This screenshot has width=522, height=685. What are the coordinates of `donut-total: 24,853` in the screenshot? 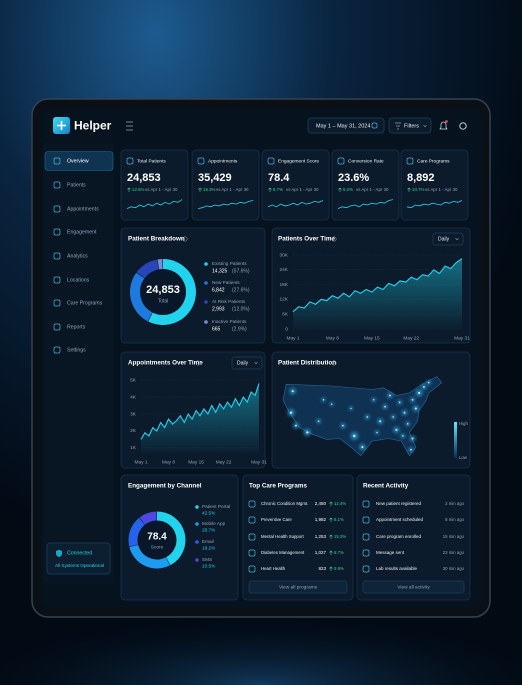 It's located at (163, 290).